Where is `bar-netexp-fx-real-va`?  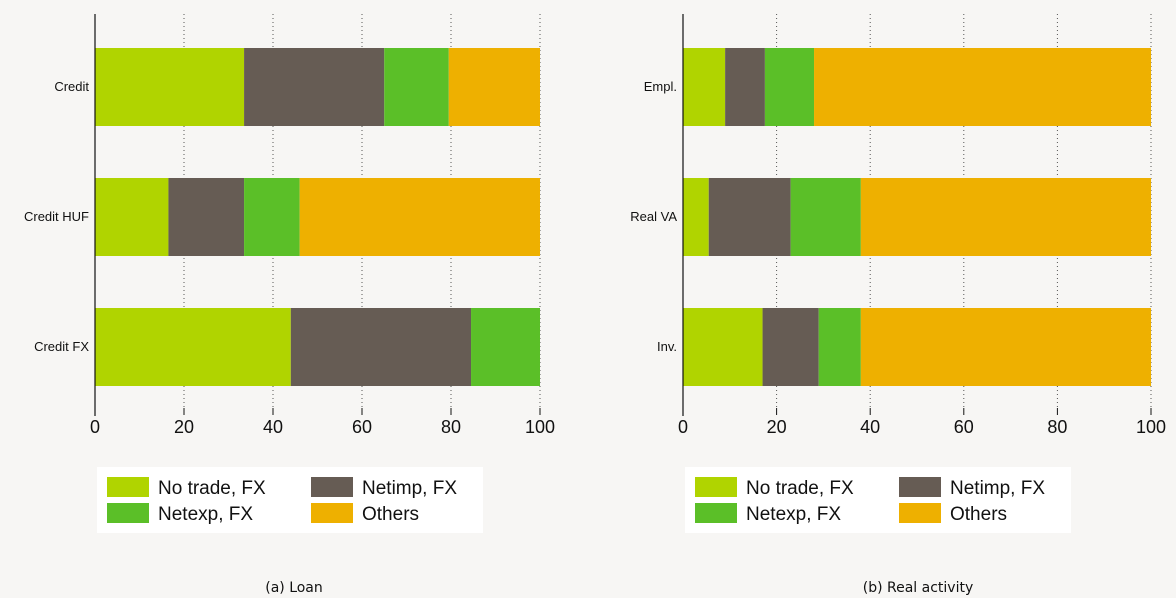
bar-netexp-fx-real-va is located at coordinates (825, 217).